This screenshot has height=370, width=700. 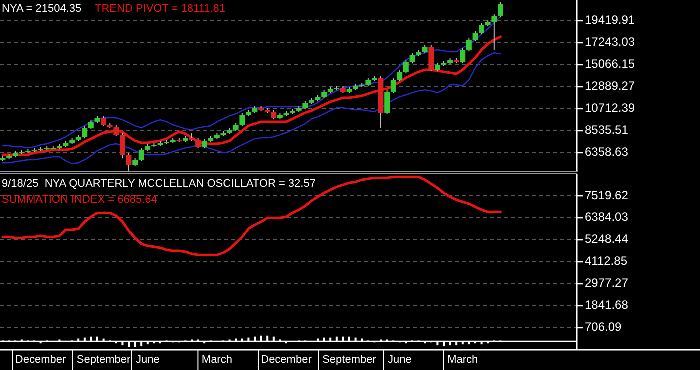 I want to click on y-tick-label: 7519.62, so click(x=607, y=195).